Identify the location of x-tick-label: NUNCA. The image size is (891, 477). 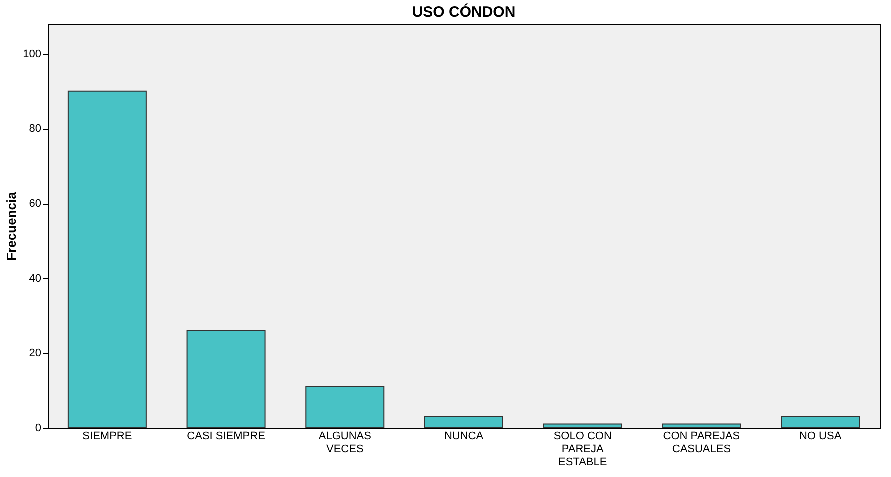
(464, 436).